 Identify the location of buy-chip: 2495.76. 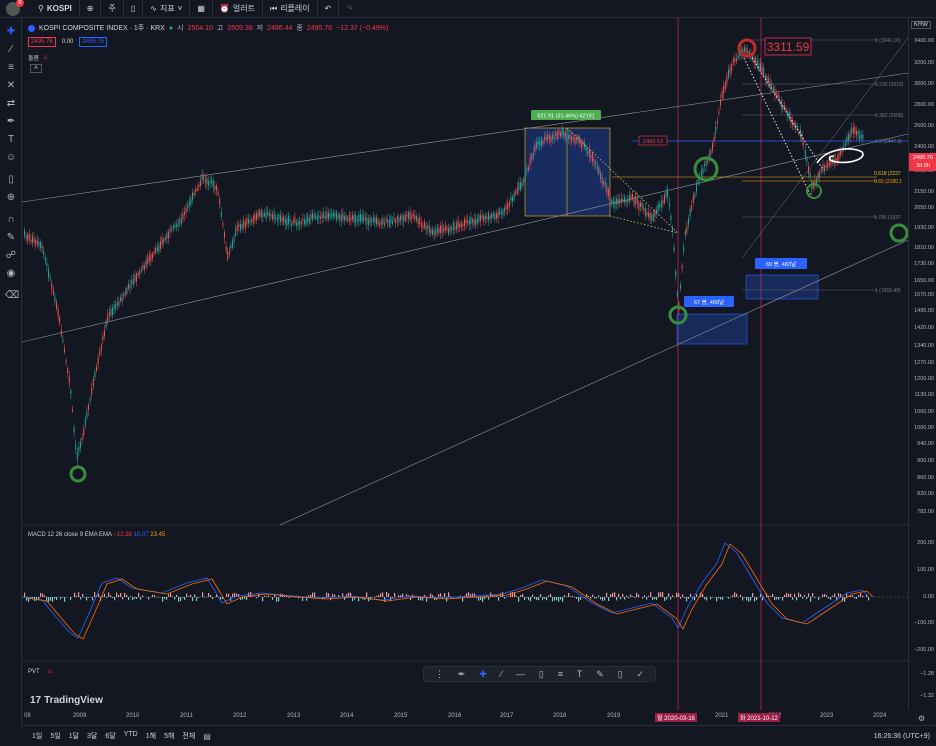
(93, 42).